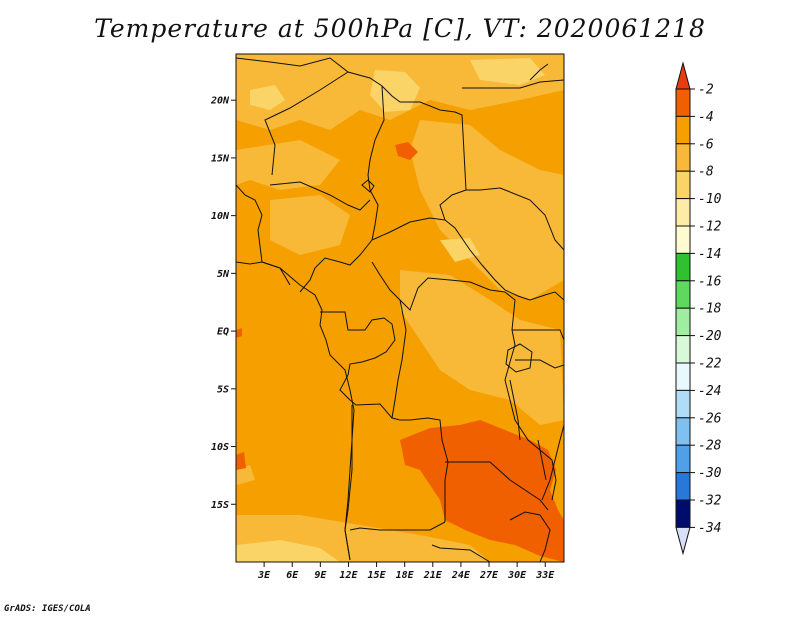 The height and width of the screenshot is (618, 800). I want to click on lake-malawi, so click(542, 460).